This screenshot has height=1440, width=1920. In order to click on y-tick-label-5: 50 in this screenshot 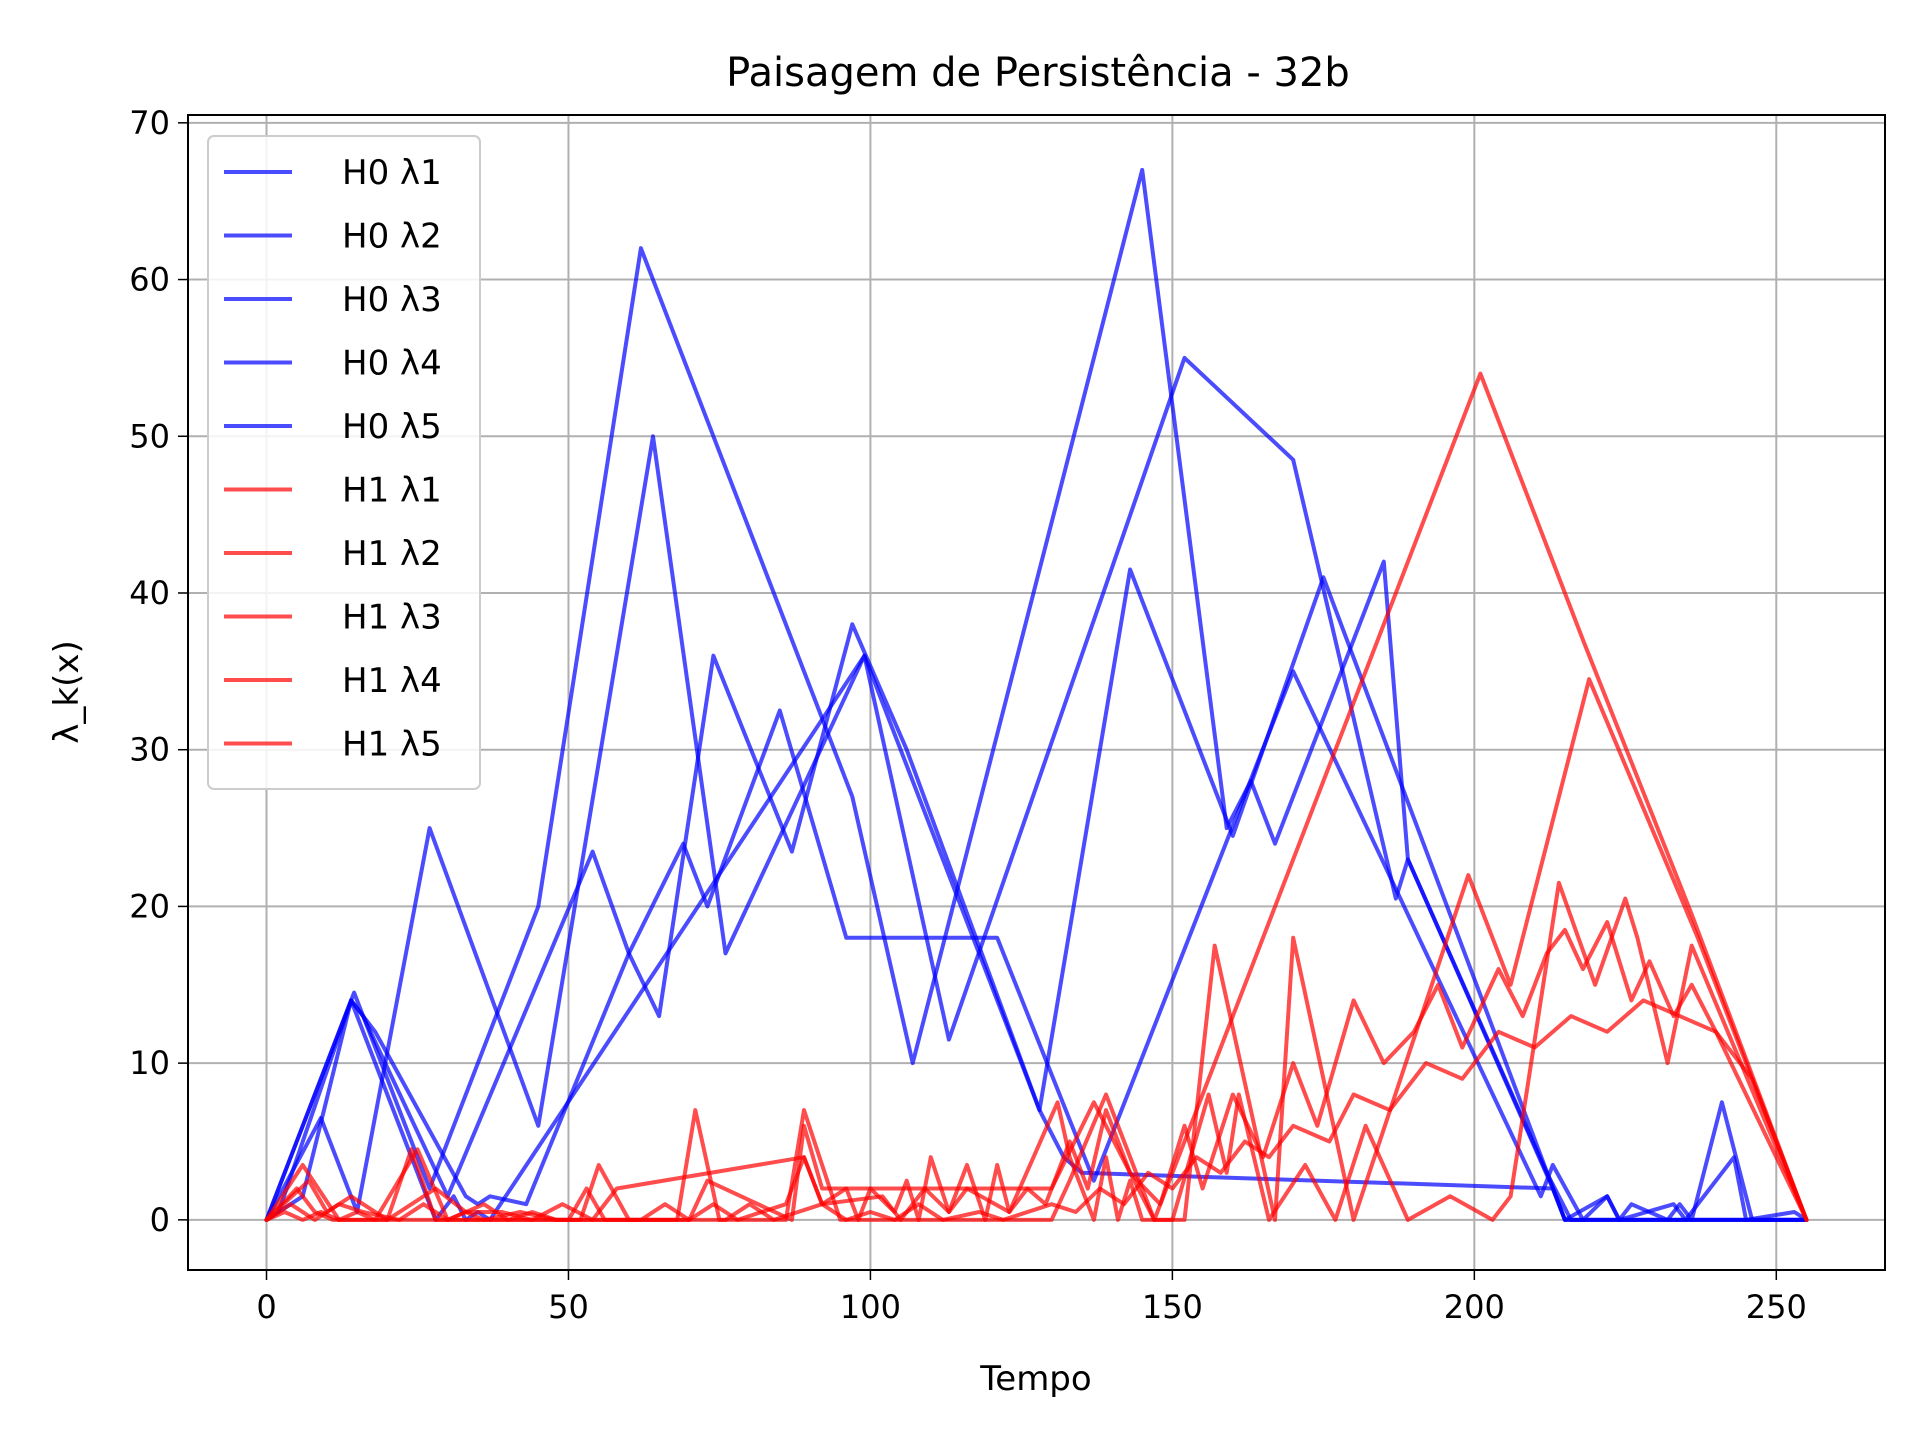, I will do `click(149, 436)`.